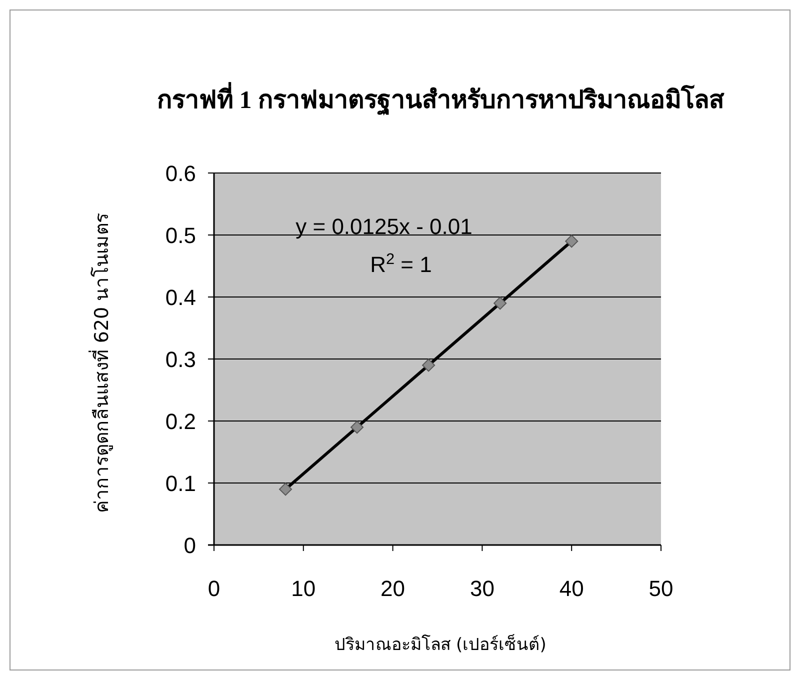 The image size is (794, 674). I want to click on x-tick-label: 10, so click(303, 588).